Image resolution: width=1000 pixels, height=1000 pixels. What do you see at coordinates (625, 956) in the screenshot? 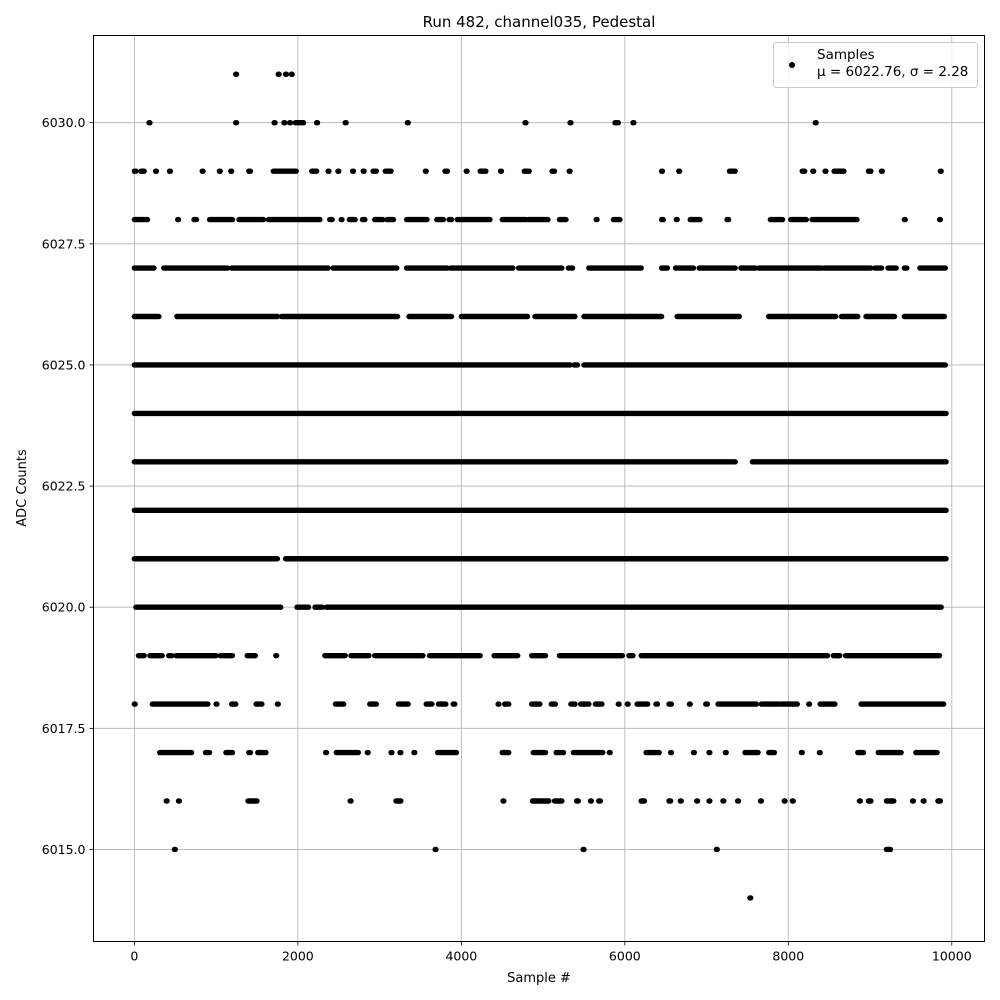
I see `x-tick-label: 6000` at bounding box center [625, 956].